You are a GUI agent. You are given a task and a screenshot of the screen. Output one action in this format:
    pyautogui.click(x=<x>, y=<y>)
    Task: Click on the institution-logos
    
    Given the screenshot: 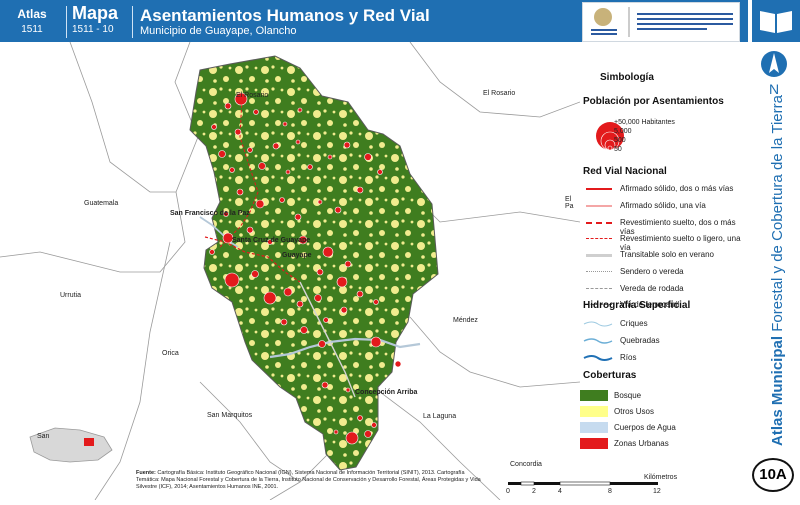 What is the action you would take?
    pyautogui.click(x=661, y=22)
    